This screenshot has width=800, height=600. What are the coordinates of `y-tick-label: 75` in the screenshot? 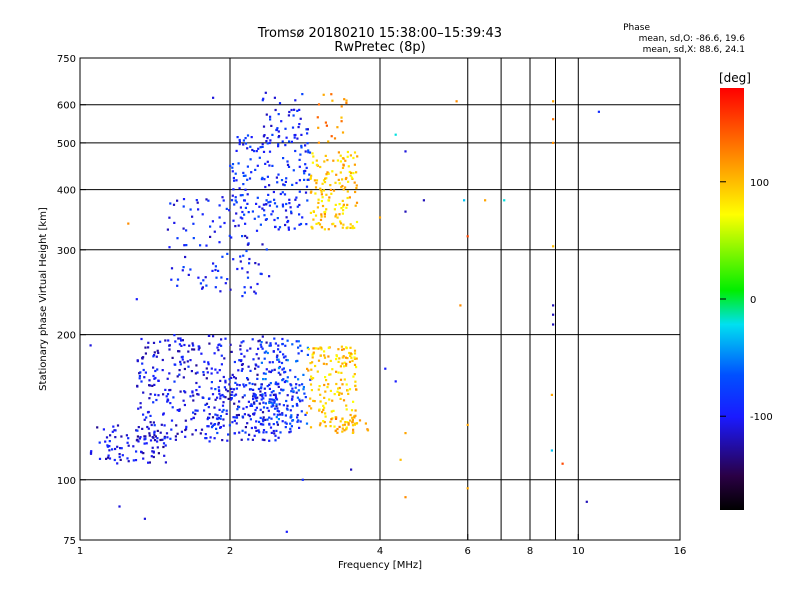 It's located at (69, 541).